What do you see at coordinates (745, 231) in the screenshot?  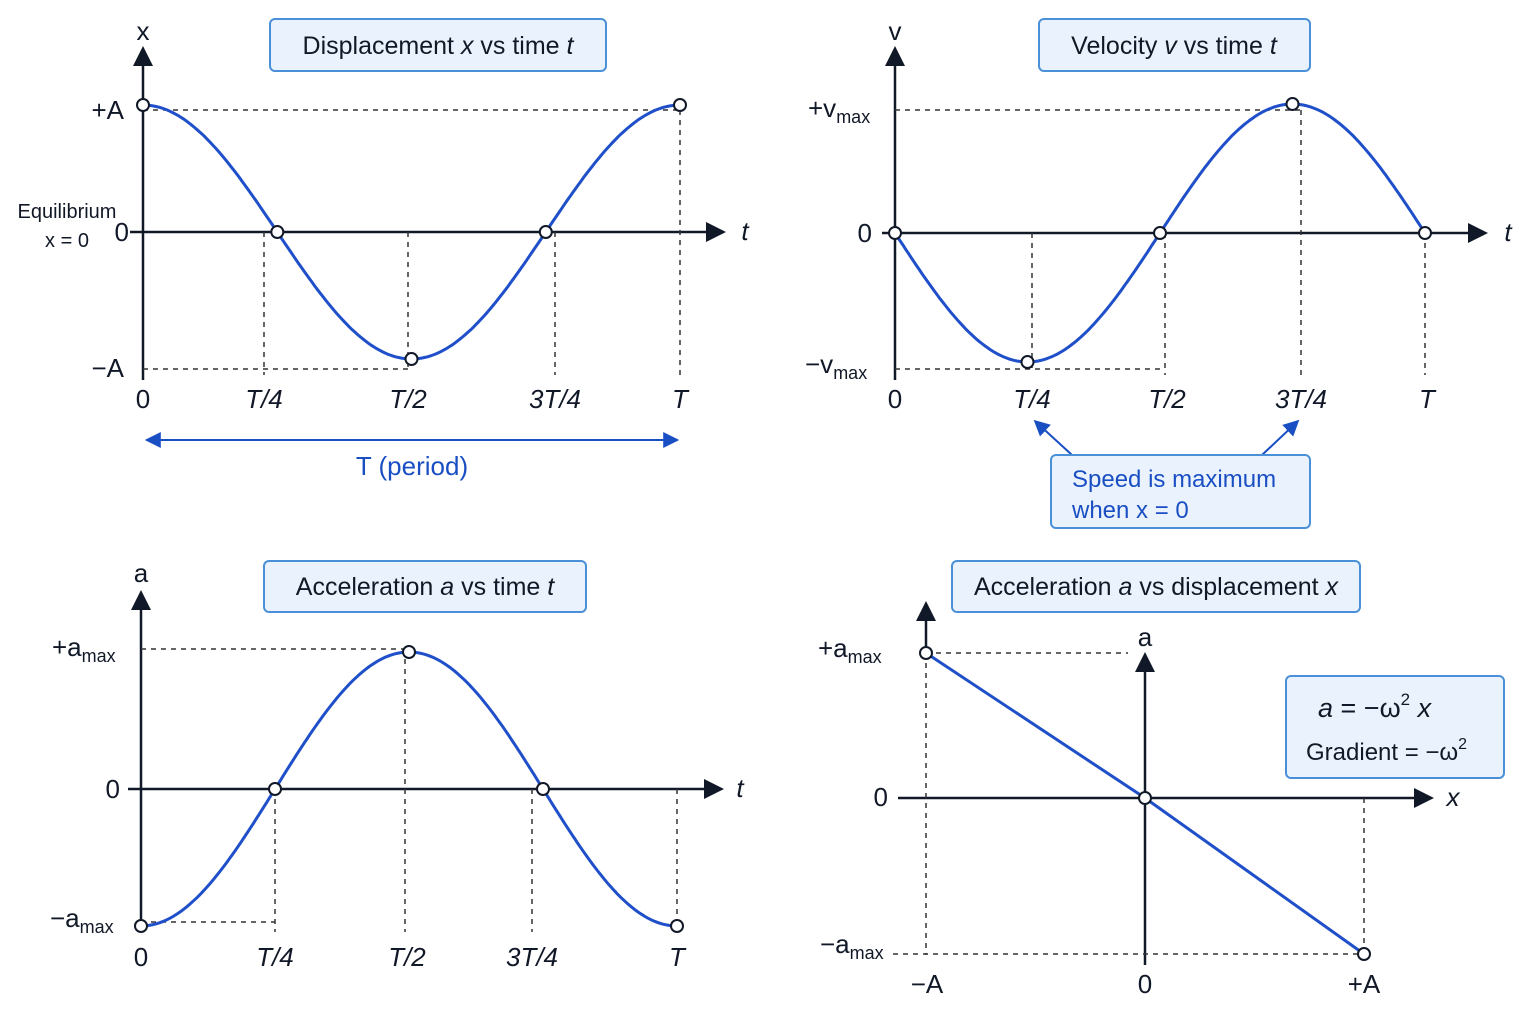 I see `displacement-x-axis-label: t` at bounding box center [745, 231].